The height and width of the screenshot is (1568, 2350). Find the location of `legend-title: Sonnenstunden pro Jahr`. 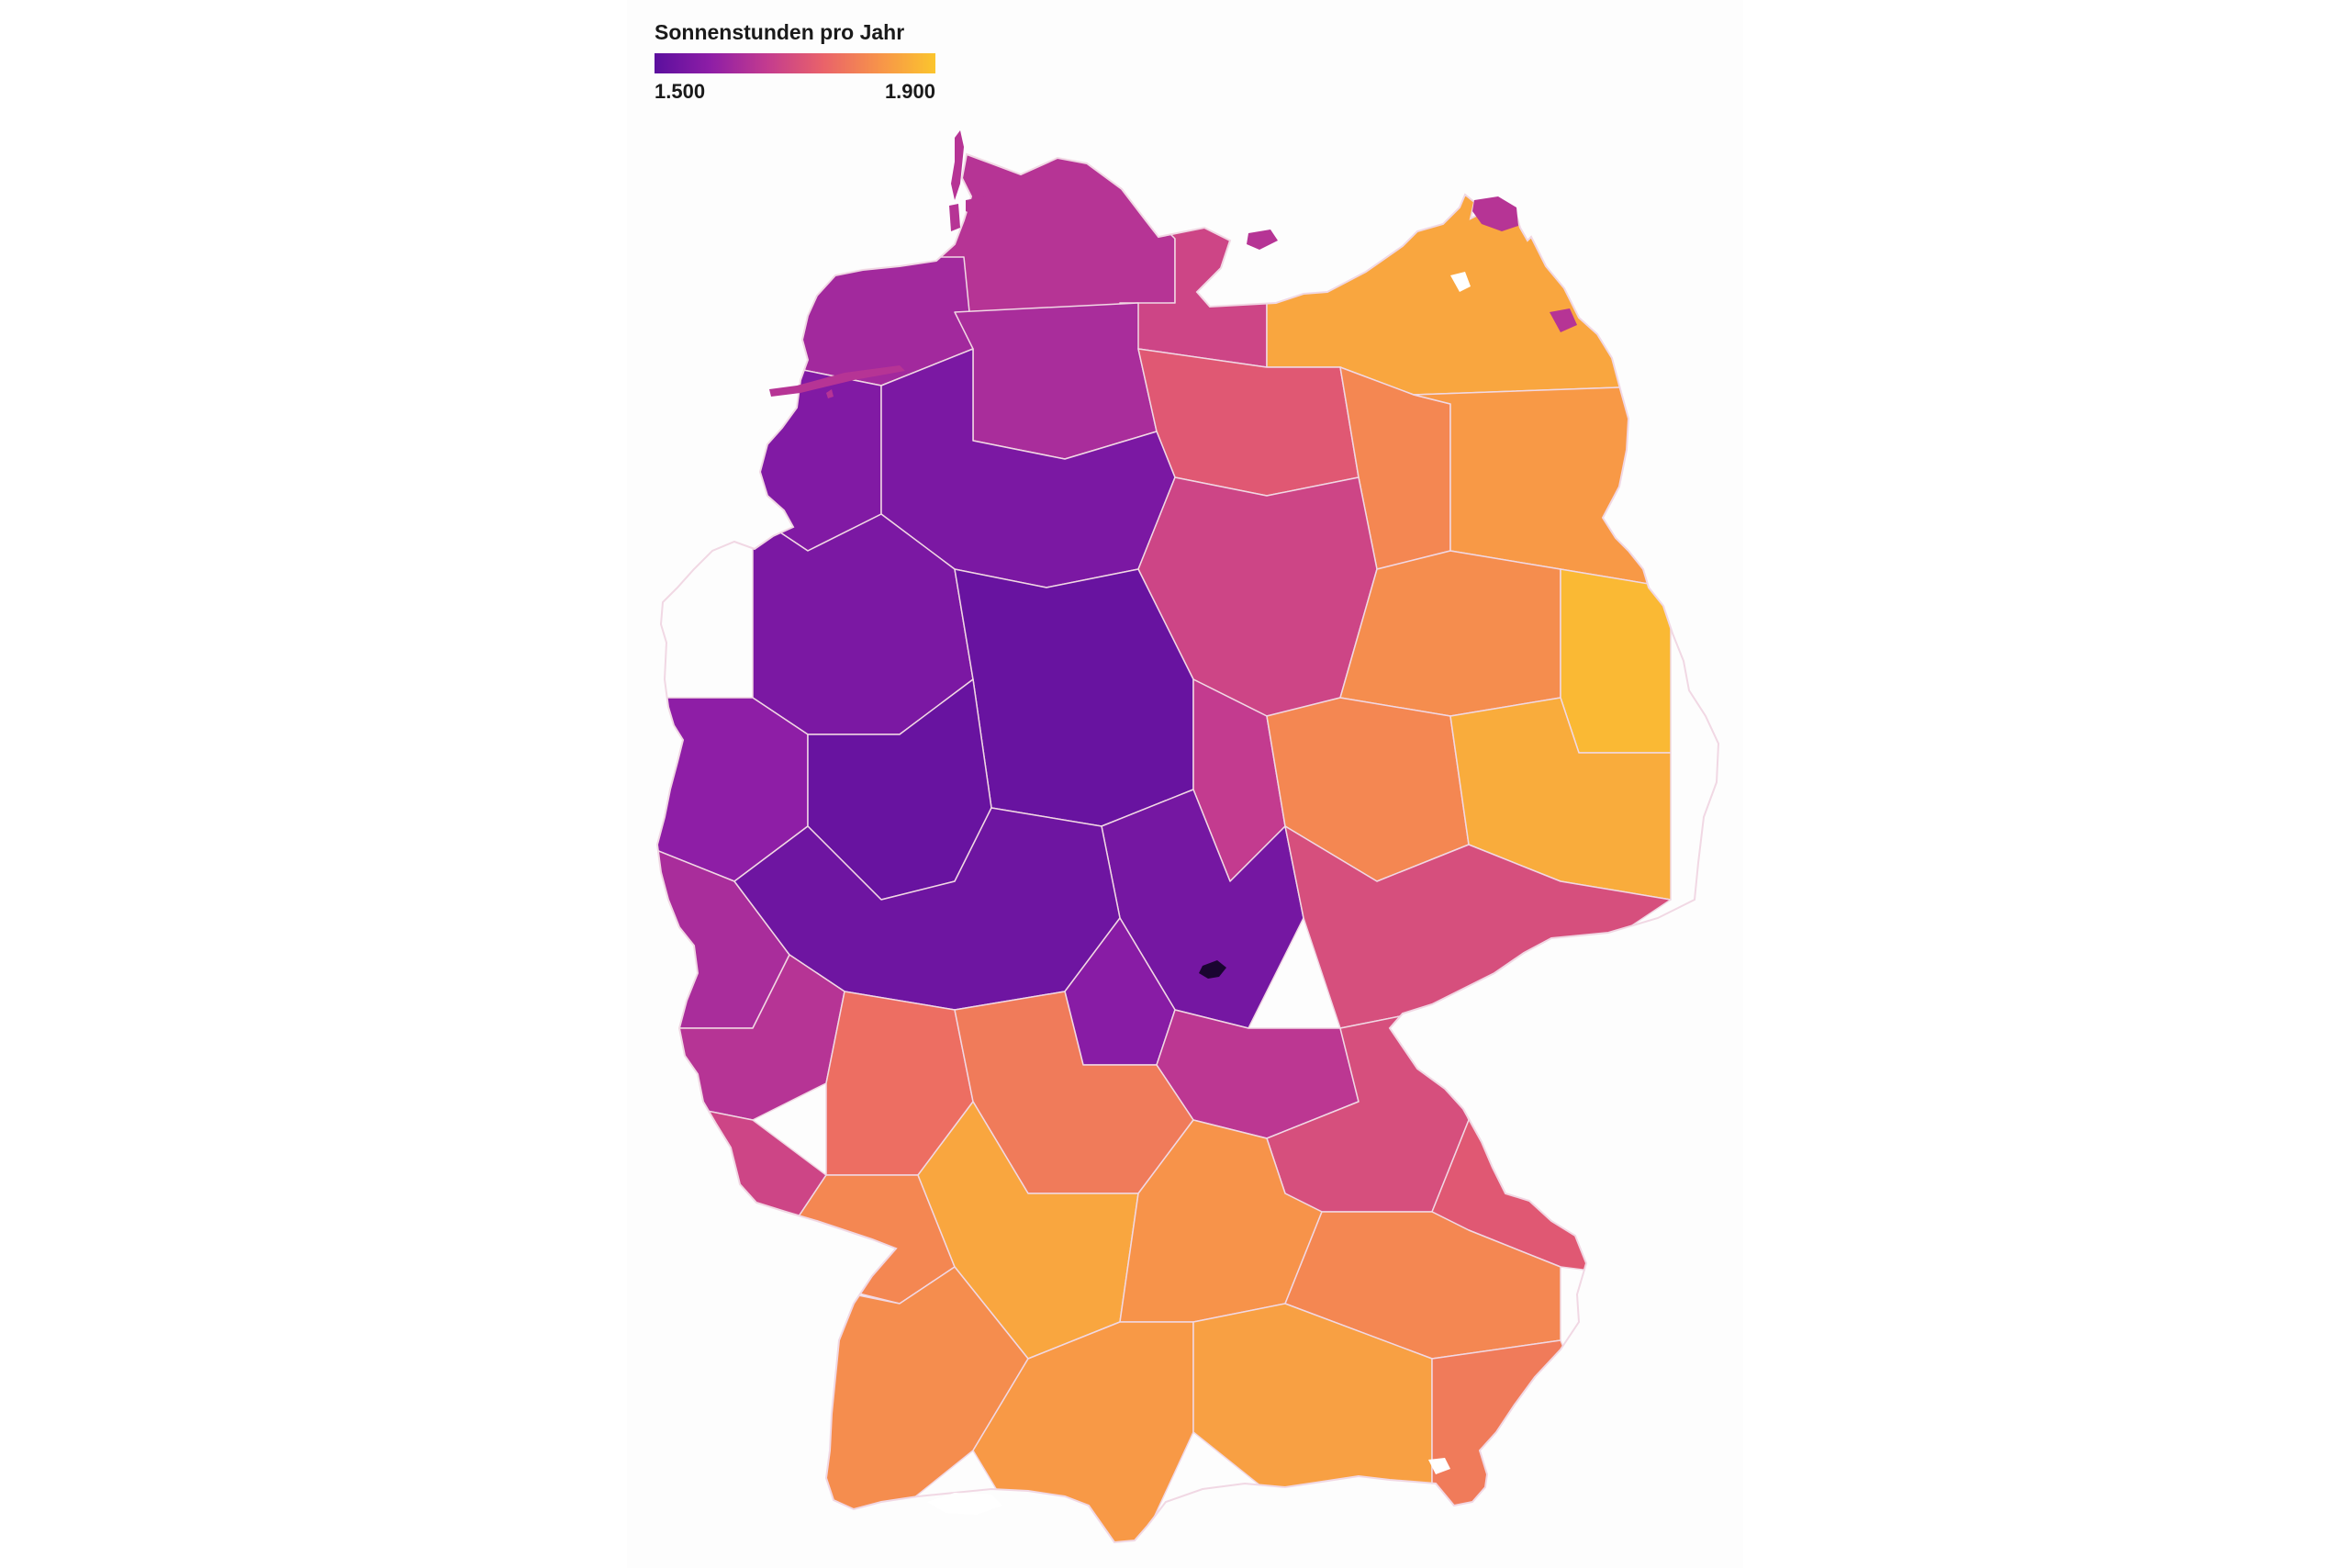

legend-title: Sonnenstunden pro Jahr is located at coordinates (780, 32).